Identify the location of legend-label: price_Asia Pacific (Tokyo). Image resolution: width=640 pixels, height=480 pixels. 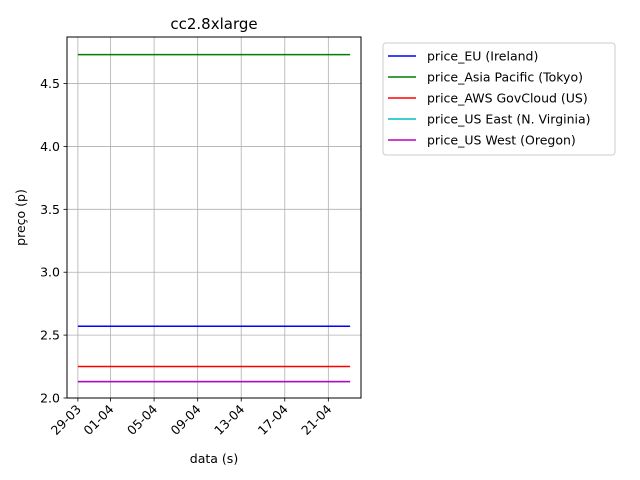
(505, 77).